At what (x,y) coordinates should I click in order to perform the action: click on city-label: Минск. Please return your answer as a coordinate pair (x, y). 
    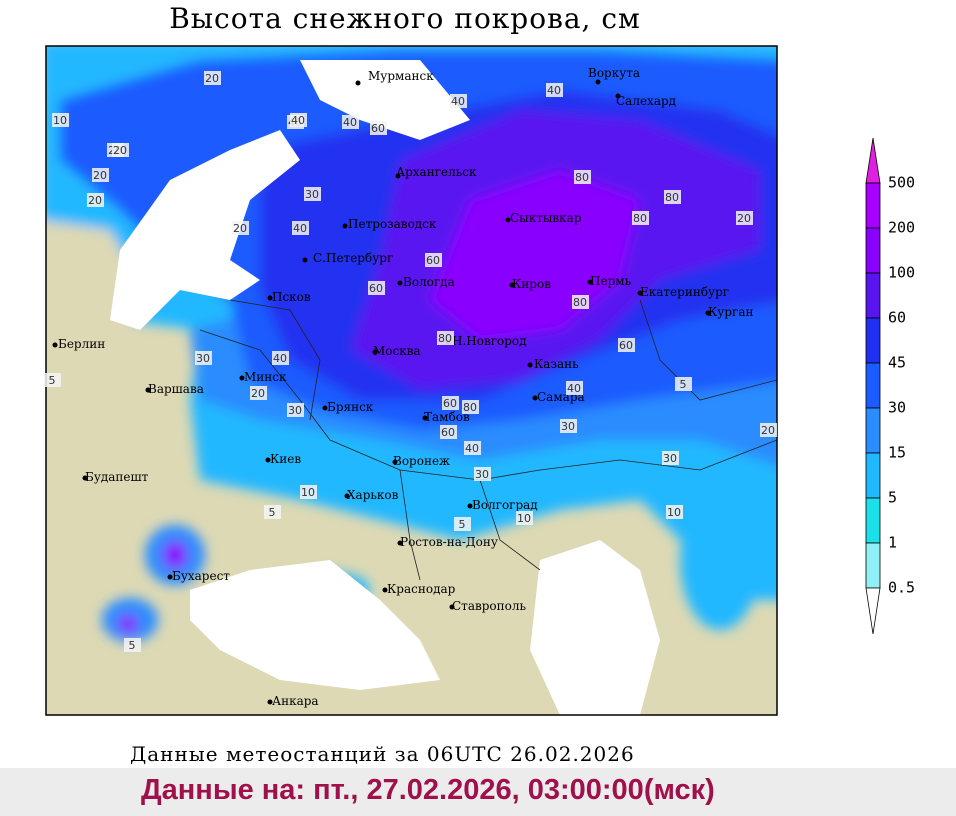
    Looking at the image, I should click on (265, 377).